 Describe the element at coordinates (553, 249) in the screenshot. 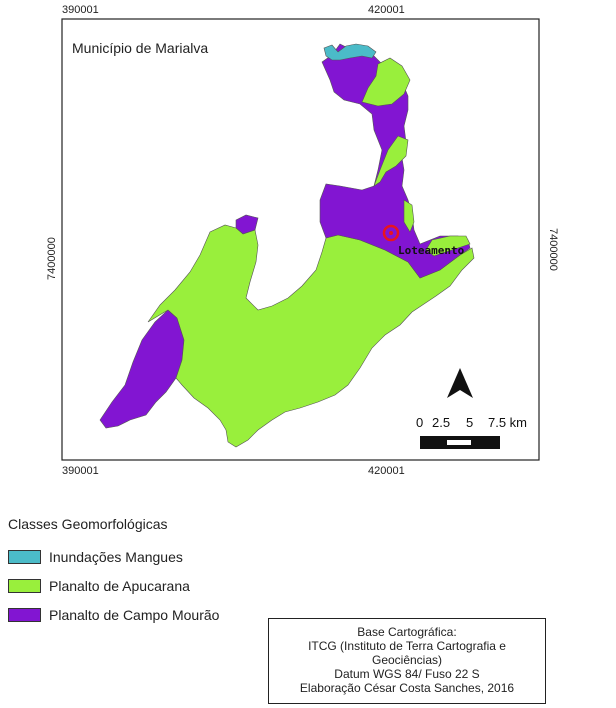

I see `right-y-label: 7400000` at that location.